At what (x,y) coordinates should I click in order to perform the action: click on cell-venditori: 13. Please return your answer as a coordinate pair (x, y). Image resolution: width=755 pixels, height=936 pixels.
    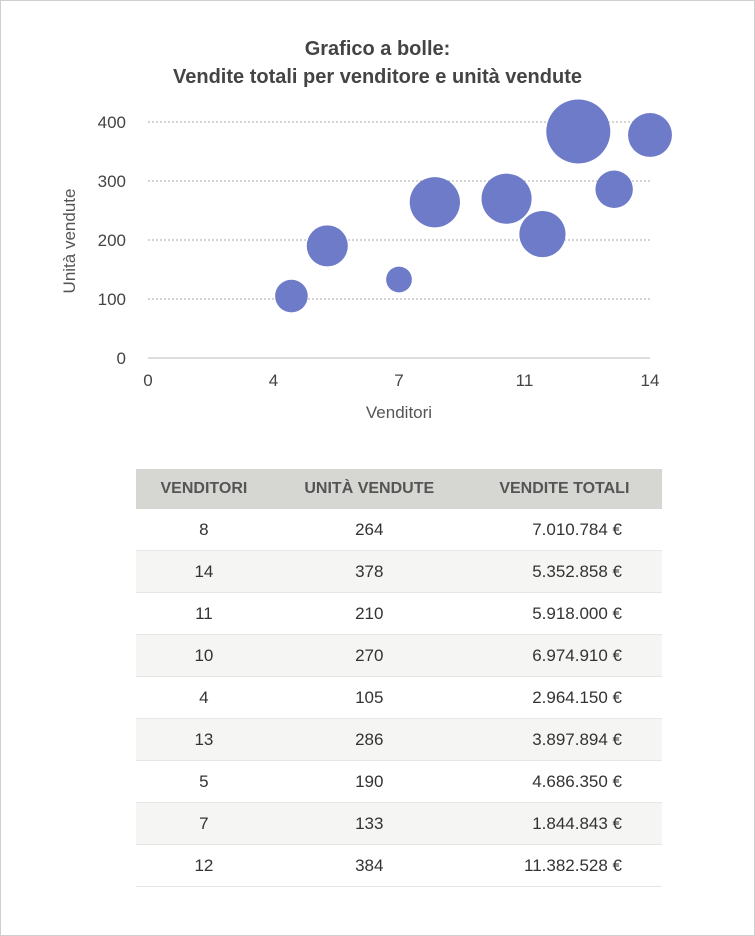
    Looking at the image, I should click on (204, 739).